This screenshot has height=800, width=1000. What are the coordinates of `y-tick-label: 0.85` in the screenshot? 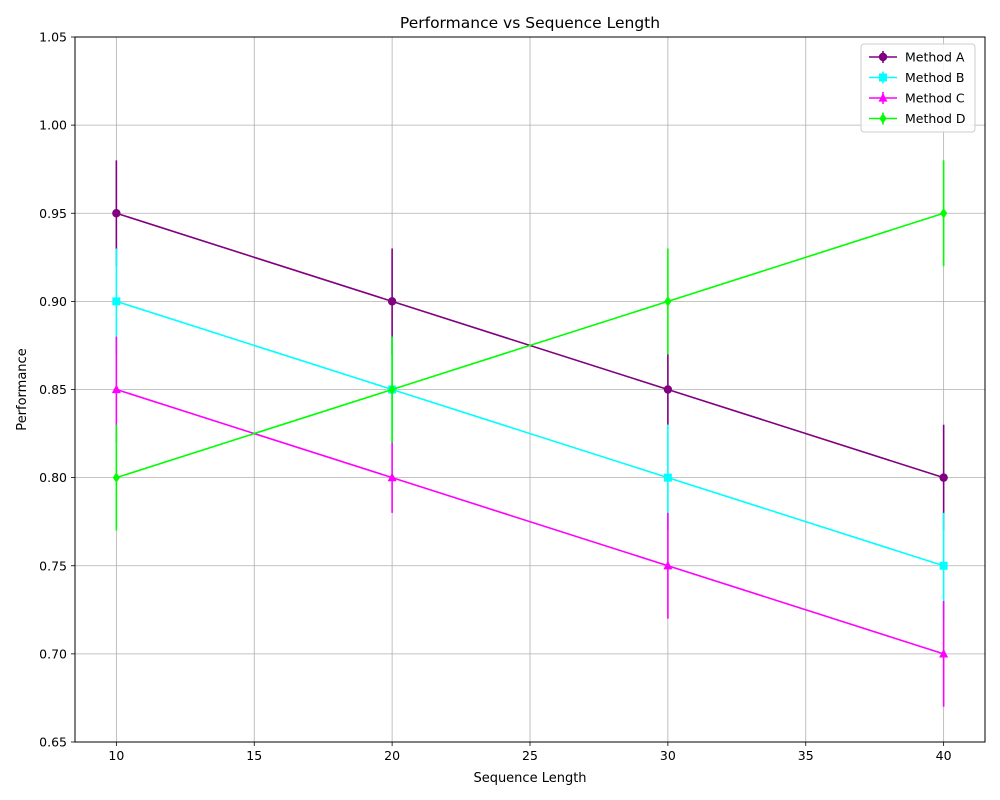 It's located at (53, 389).